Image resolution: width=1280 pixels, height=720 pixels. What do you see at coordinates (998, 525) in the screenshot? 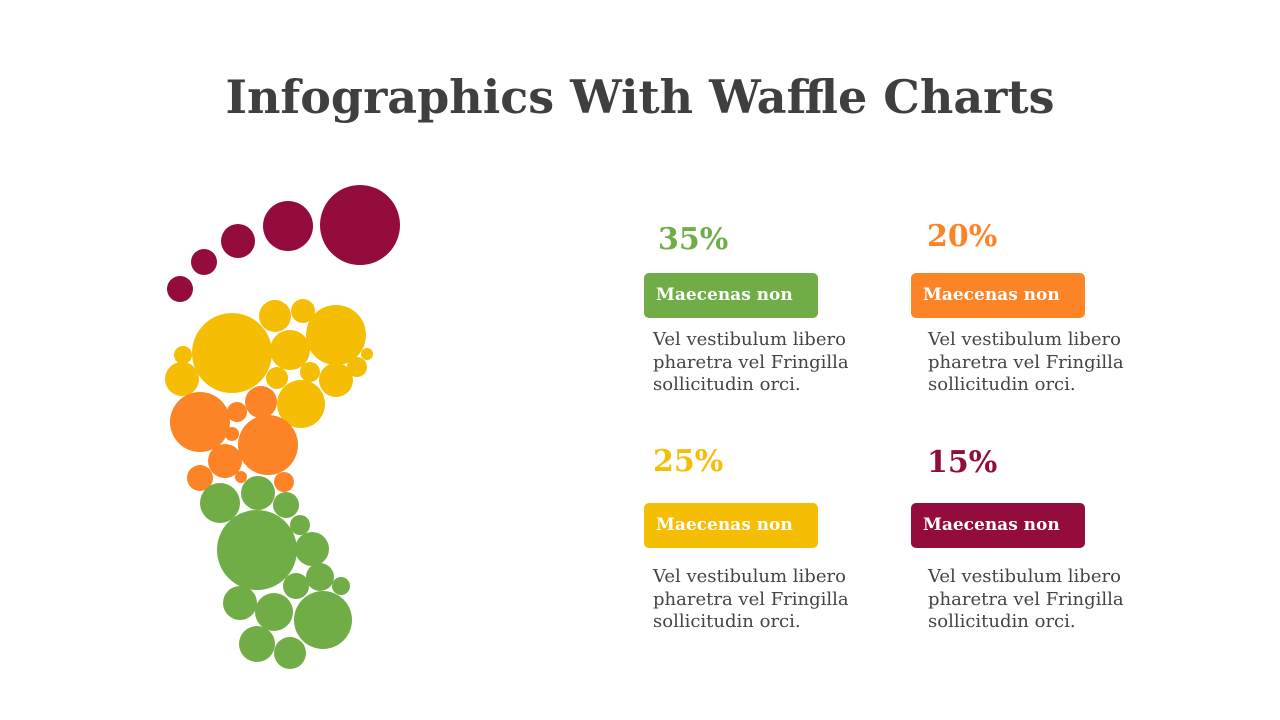
I see `label-box-maroon: Maecenas non` at bounding box center [998, 525].